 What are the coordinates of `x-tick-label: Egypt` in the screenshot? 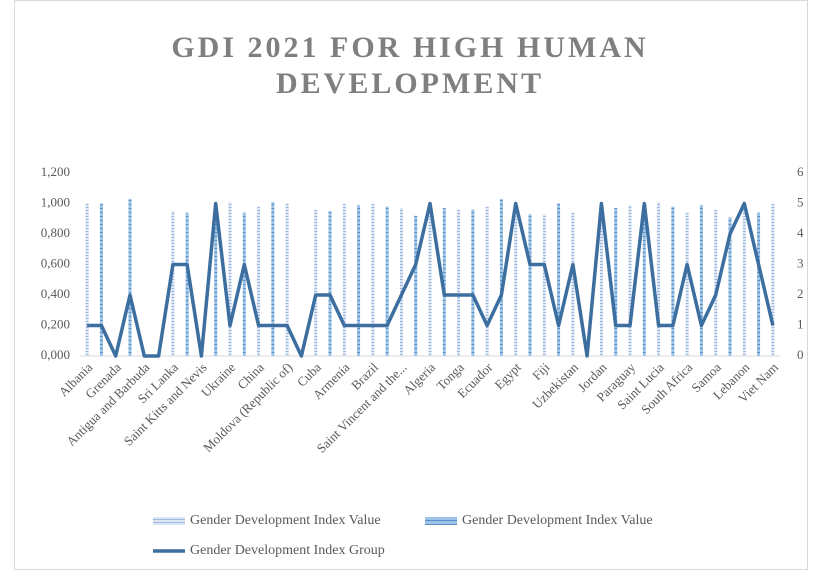 It's located at (507, 375).